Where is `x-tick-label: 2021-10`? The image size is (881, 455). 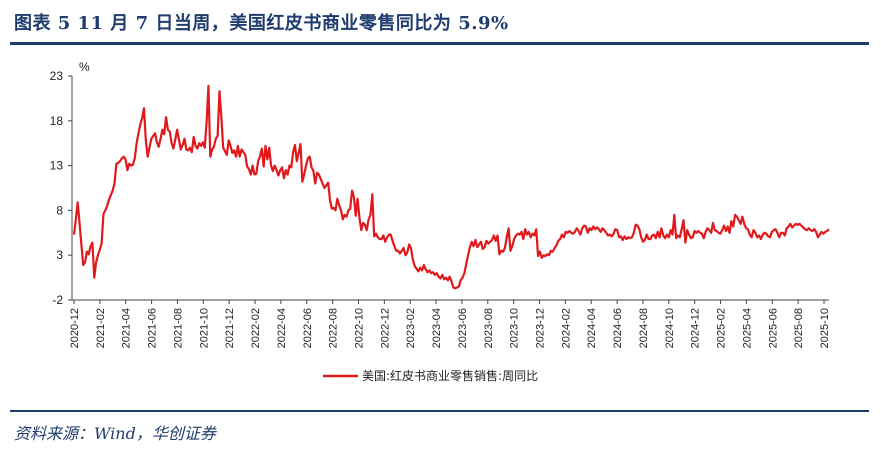
x-tick-label: 2021-10 is located at coordinates (204, 328).